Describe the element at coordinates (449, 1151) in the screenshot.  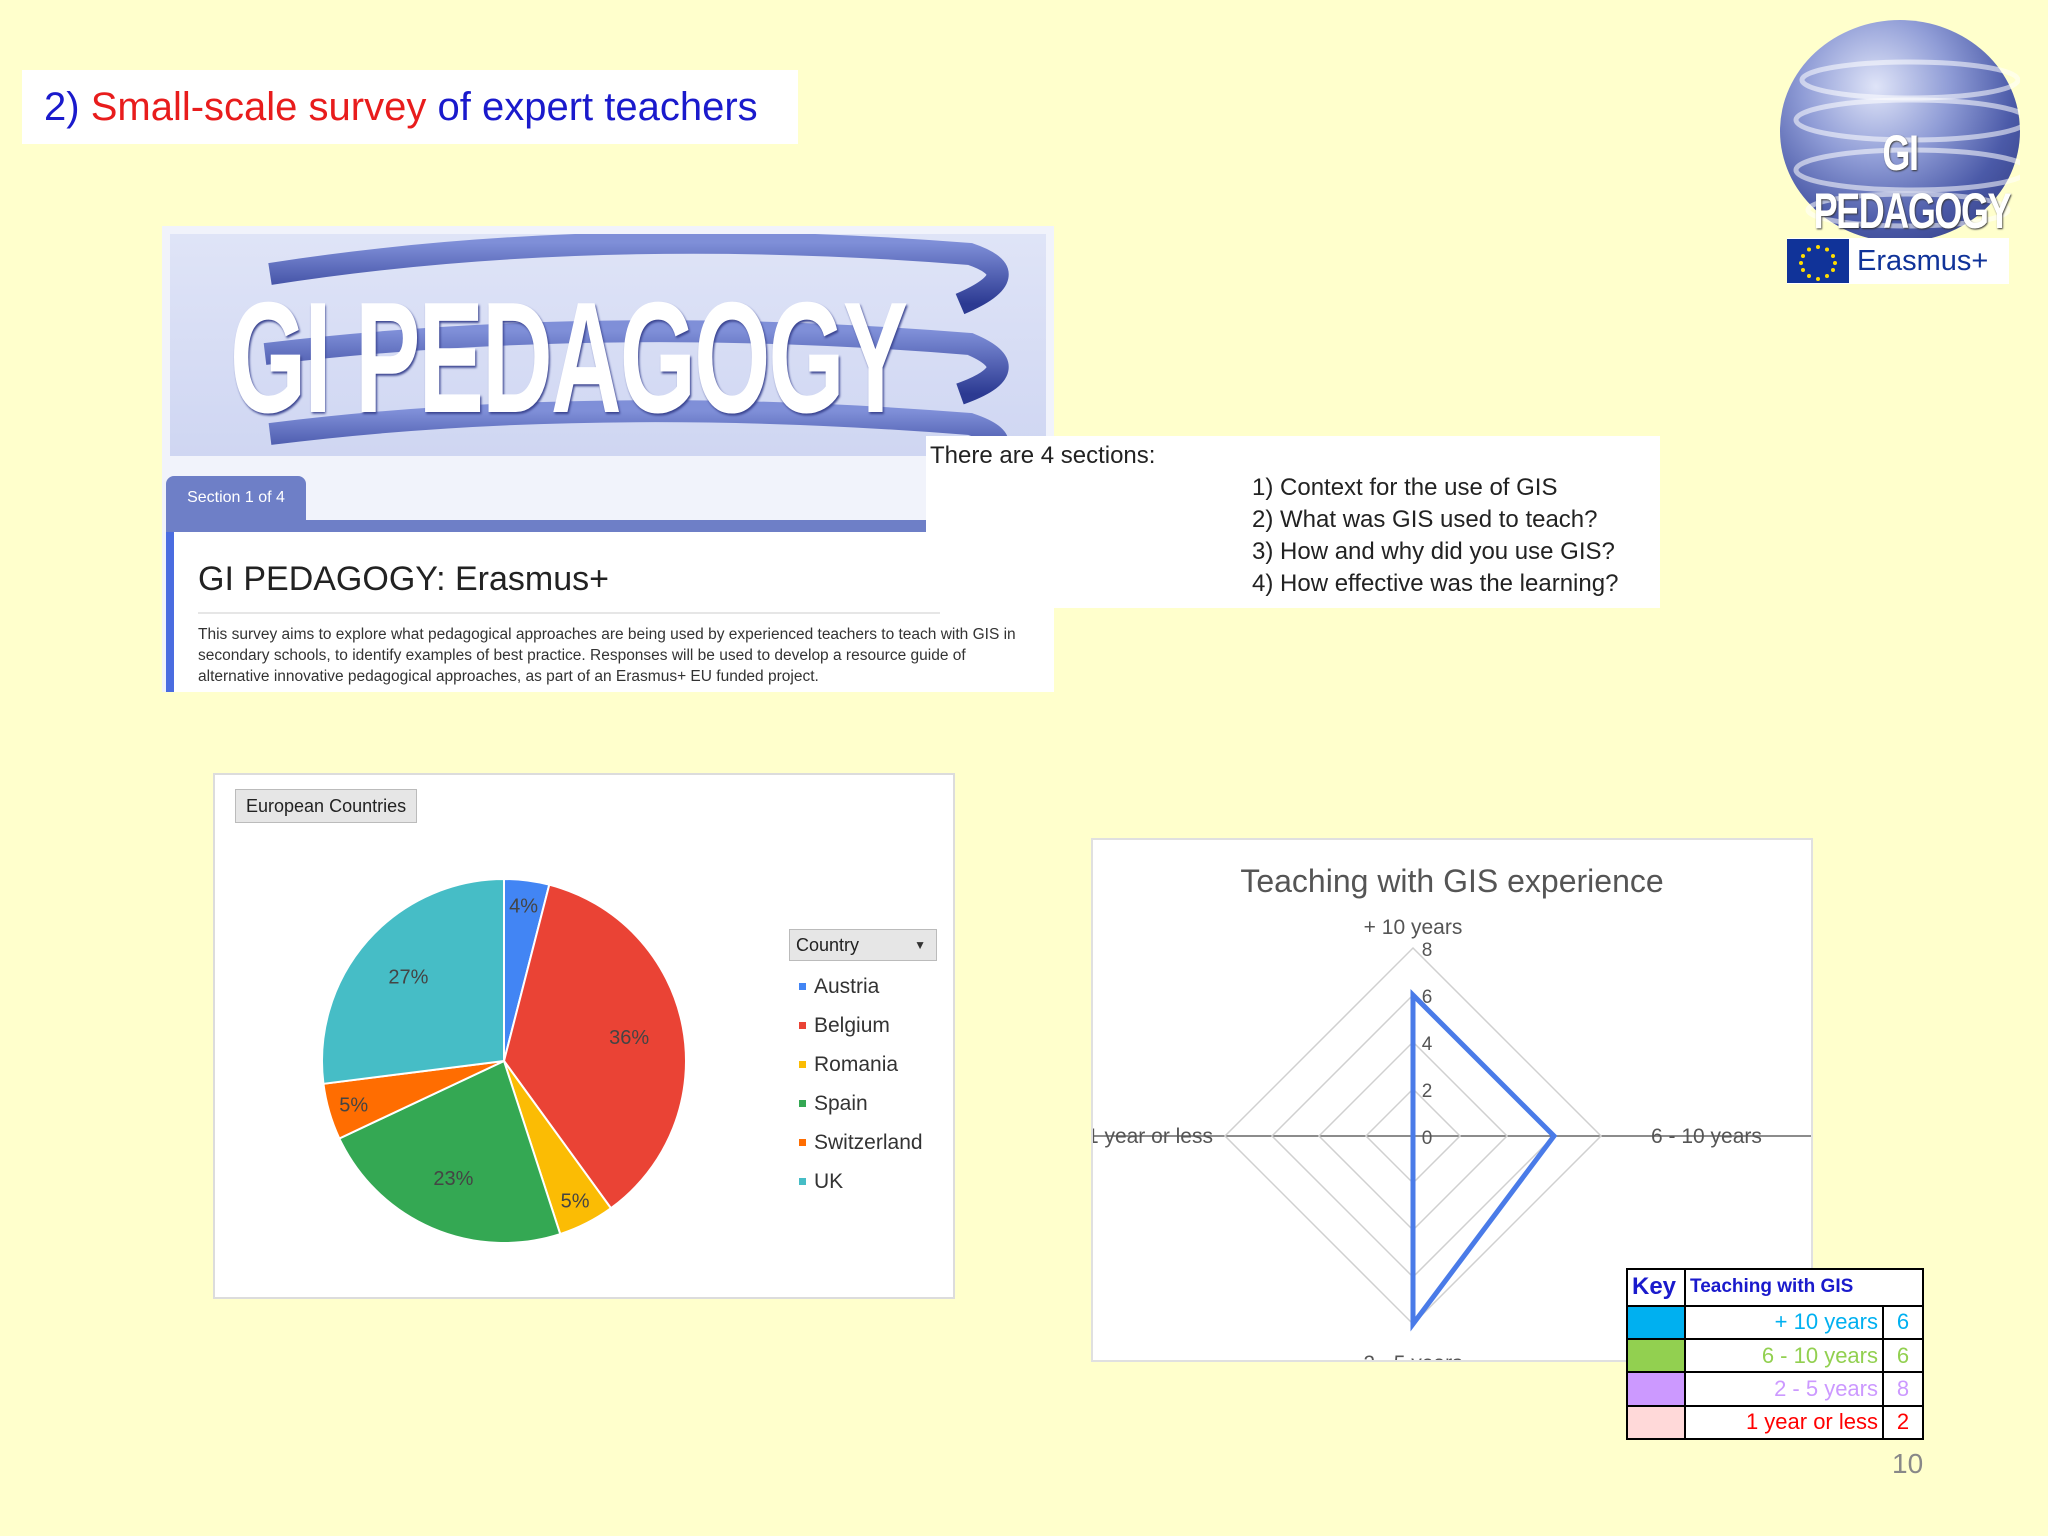
I see `pie-slice-spain` at that location.